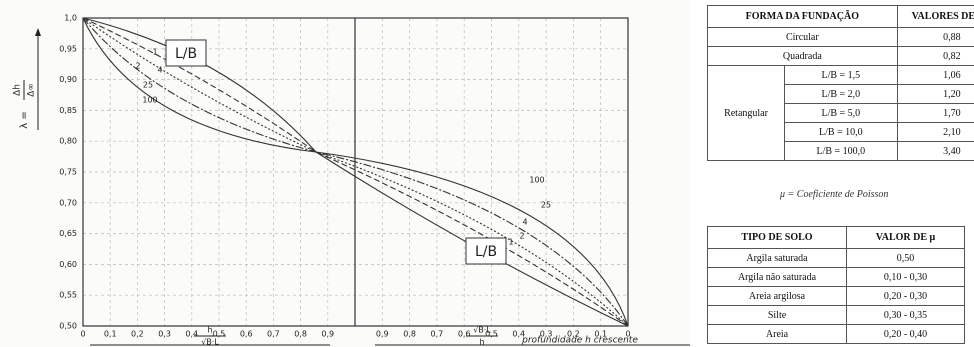  Describe the element at coordinates (834, 194) in the screenshot. I see `caption: μ = Coeficiente de Poisson` at that location.